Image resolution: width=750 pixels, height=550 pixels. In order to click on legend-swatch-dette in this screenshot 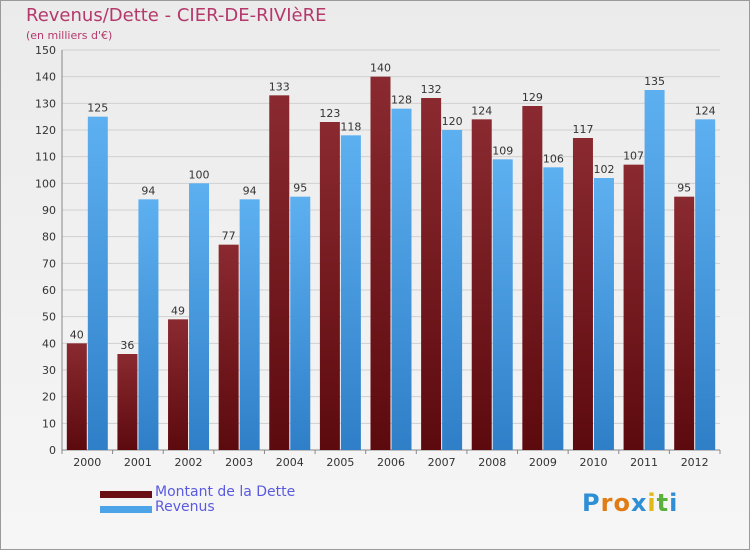, I will do `click(126, 494)`.